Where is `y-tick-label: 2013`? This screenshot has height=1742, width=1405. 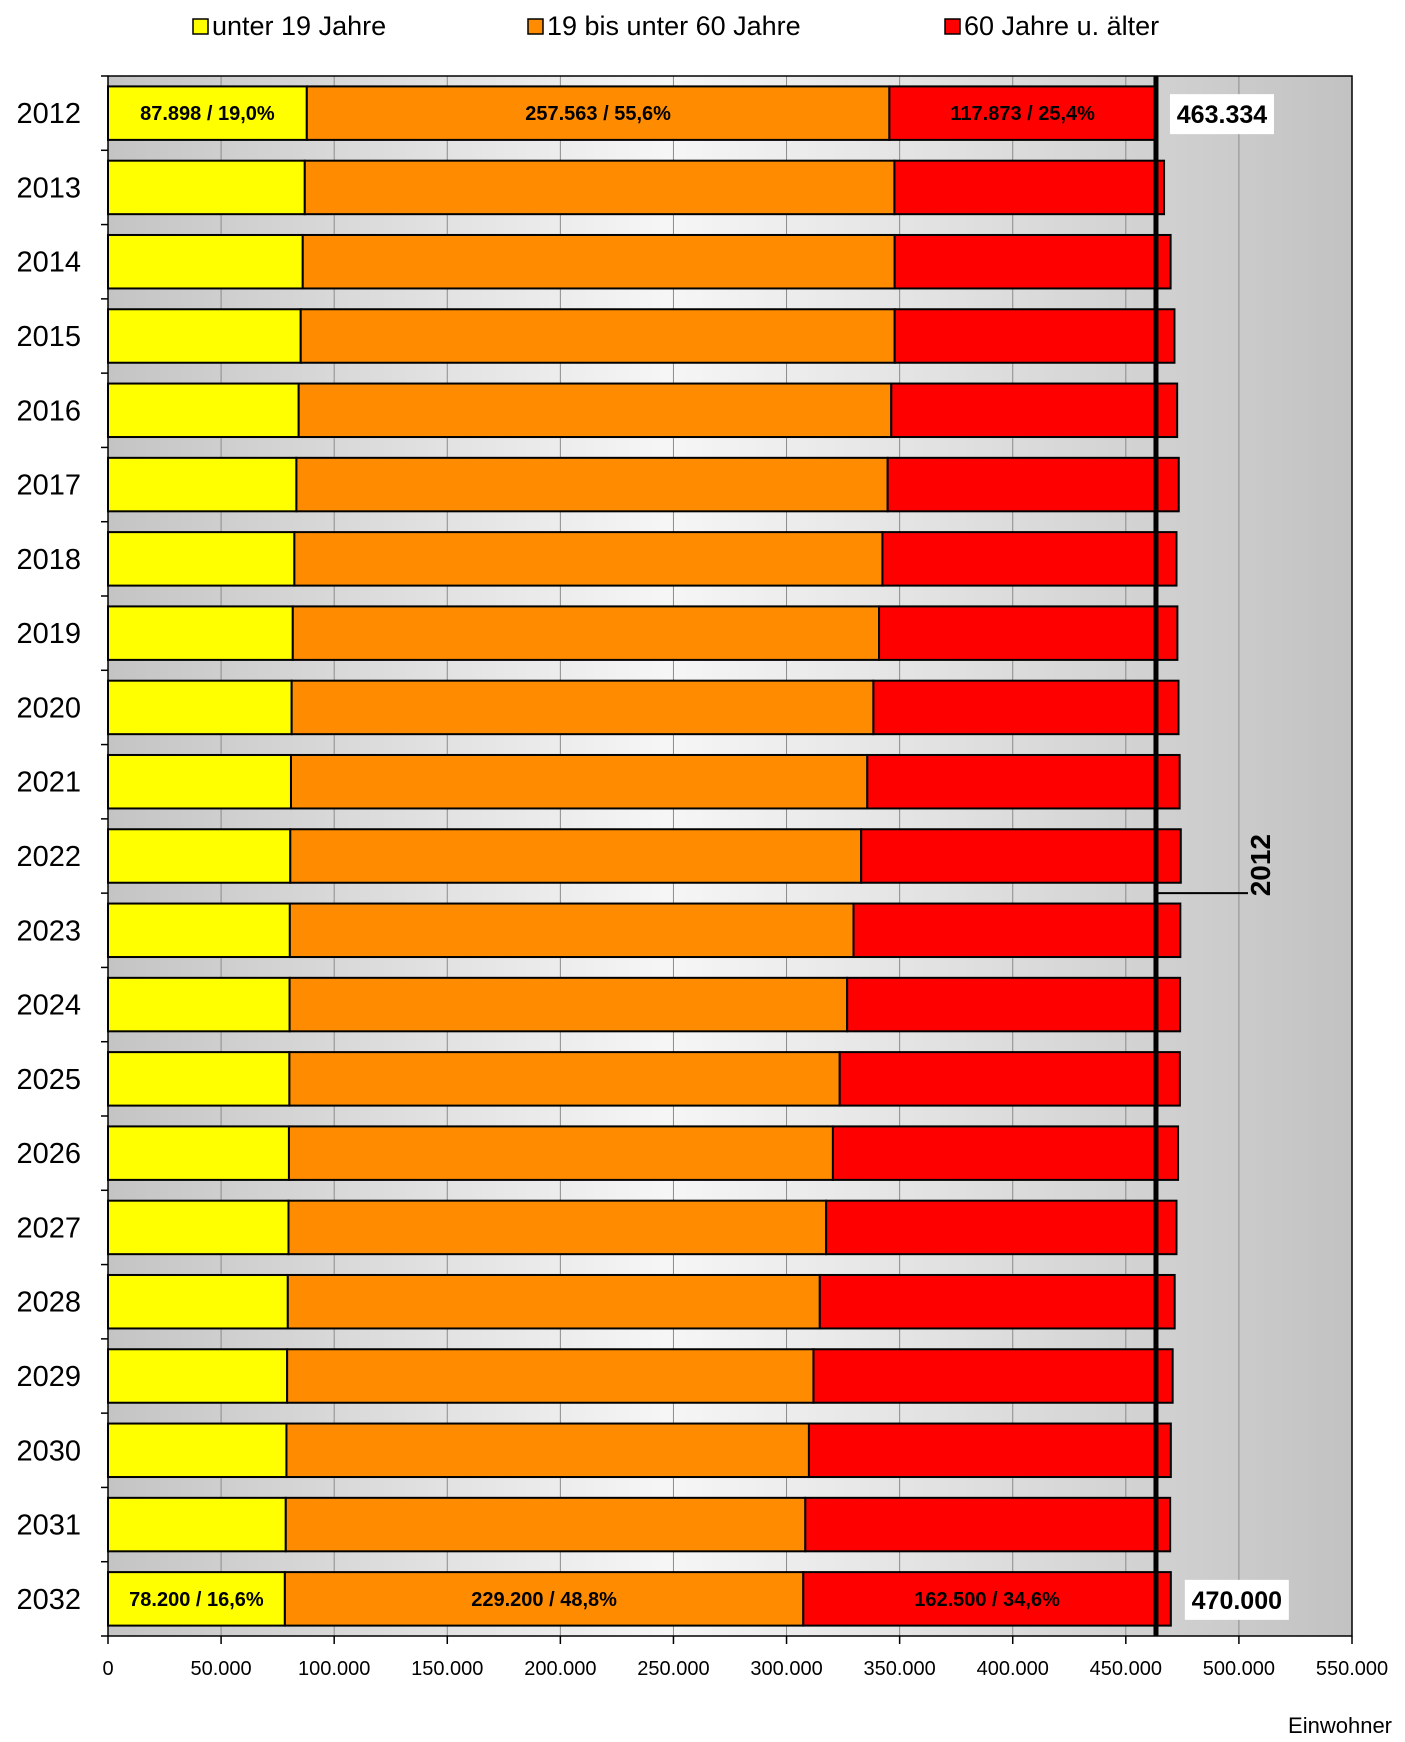
y-tick-label: 2013 is located at coordinates (48, 188).